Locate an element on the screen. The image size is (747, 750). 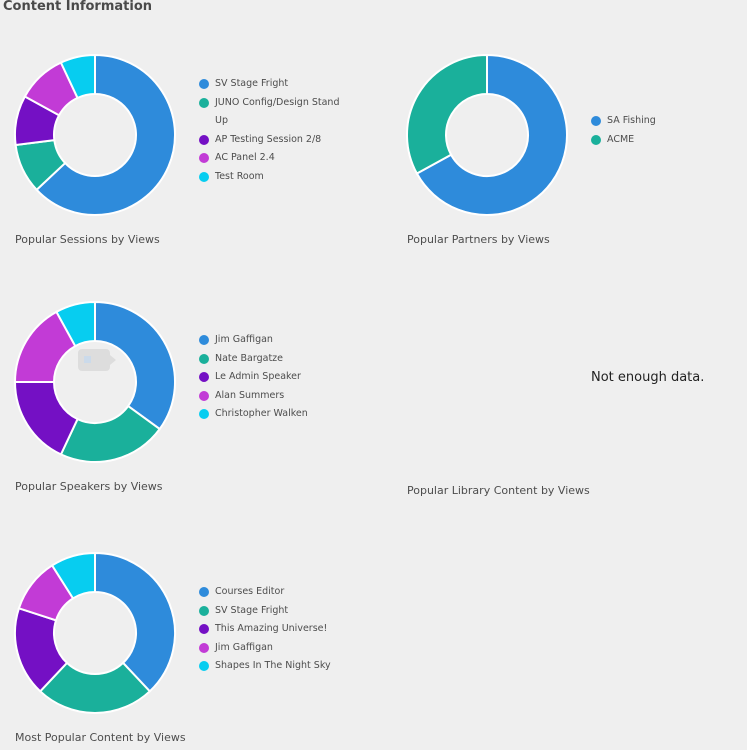
partners-legend: SA Fishing ACME is located at coordinates (663, 130).